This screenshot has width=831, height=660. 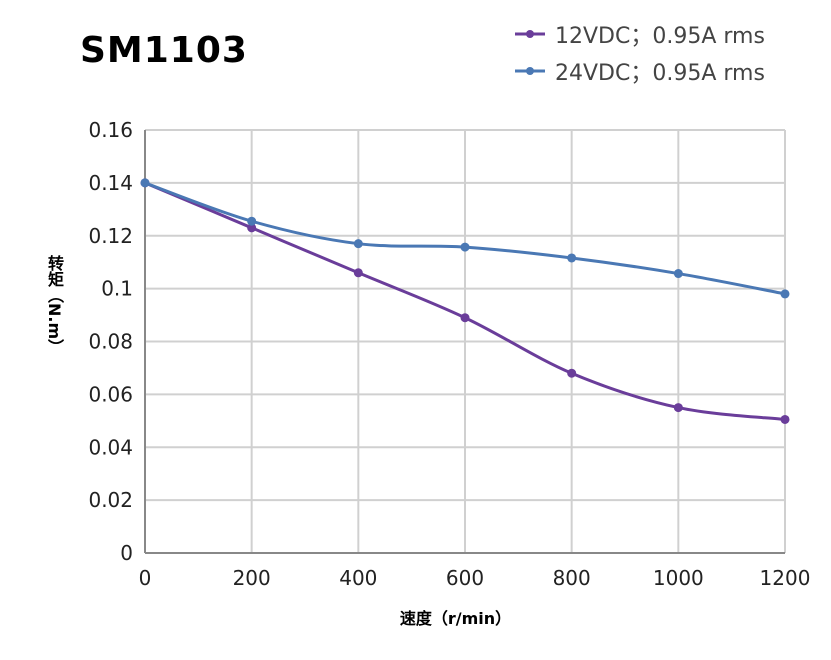 What do you see at coordinates (785, 578) in the screenshot?
I see `x-tick-label: 1200` at bounding box center [785, 578].